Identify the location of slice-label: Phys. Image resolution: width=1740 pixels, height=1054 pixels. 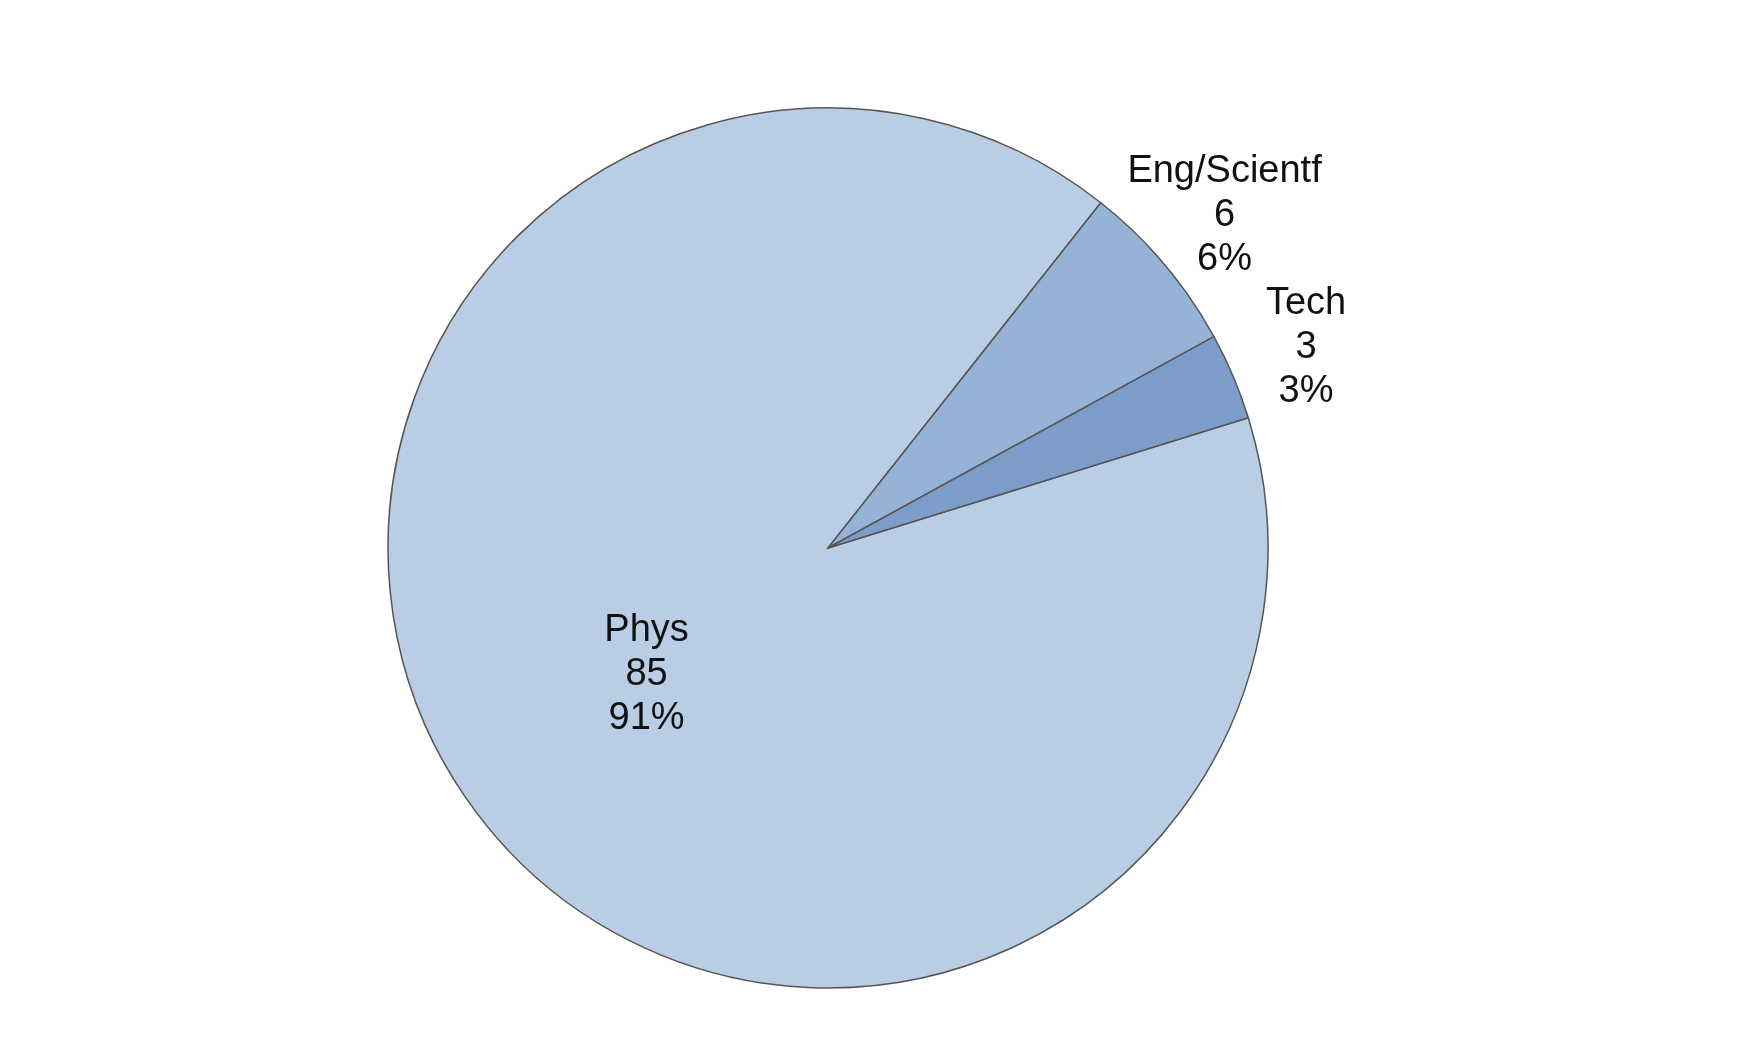
(646, 628).